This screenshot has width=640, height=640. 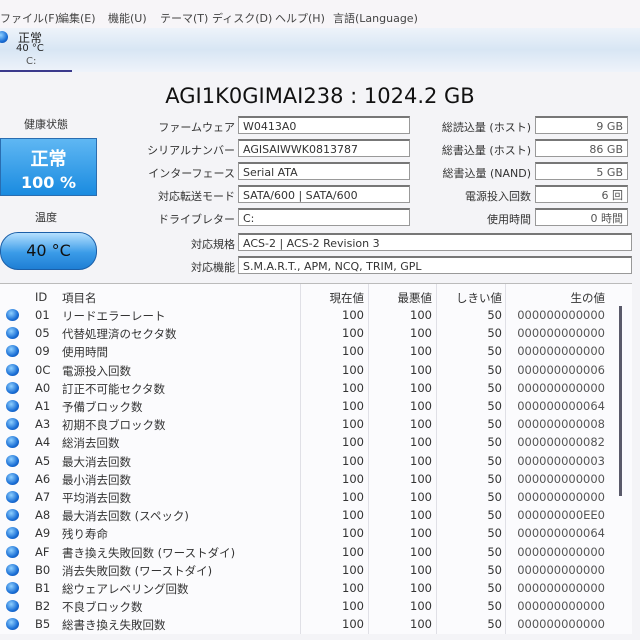 I want to click on info-right-value: 5 GB, so click(x=581, y=171).